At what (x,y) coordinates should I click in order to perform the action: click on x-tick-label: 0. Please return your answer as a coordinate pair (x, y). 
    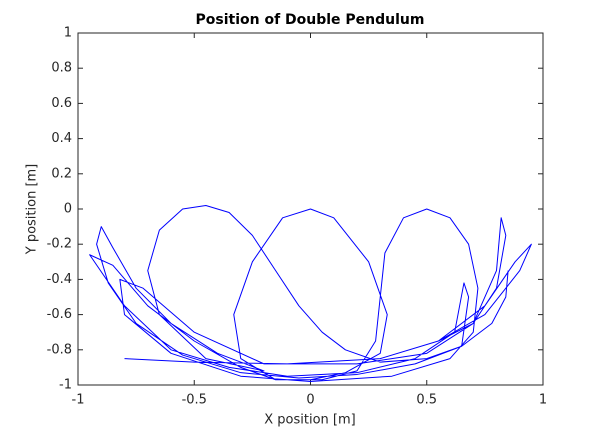
    Looking at the image, I should click on (310, 400).